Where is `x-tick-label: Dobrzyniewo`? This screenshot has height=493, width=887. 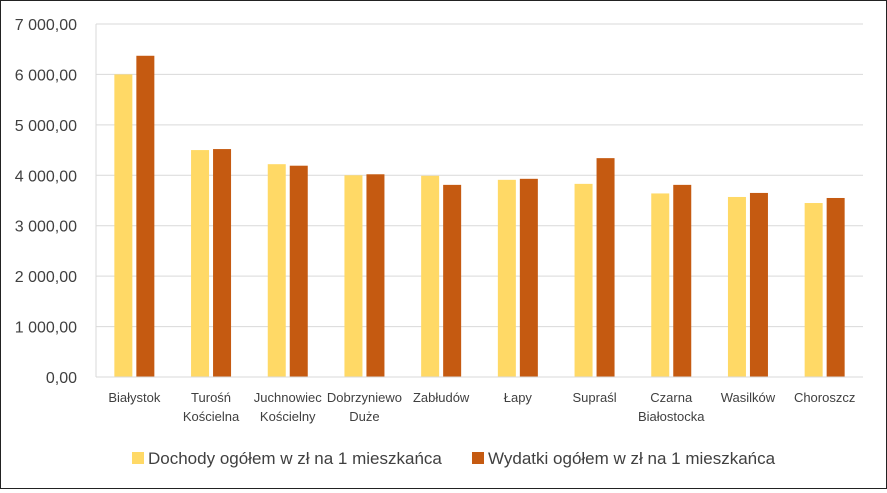 x-tick-label: Dobrzyniewo is located at coordinates (364, 397).